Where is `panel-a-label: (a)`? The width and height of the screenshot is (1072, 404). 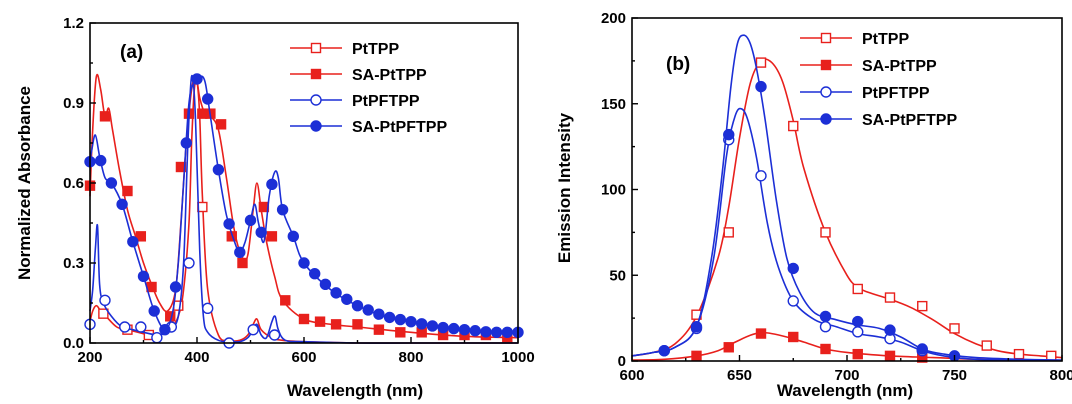
panel-a-label: (a) is located at coordinates (131, 52).